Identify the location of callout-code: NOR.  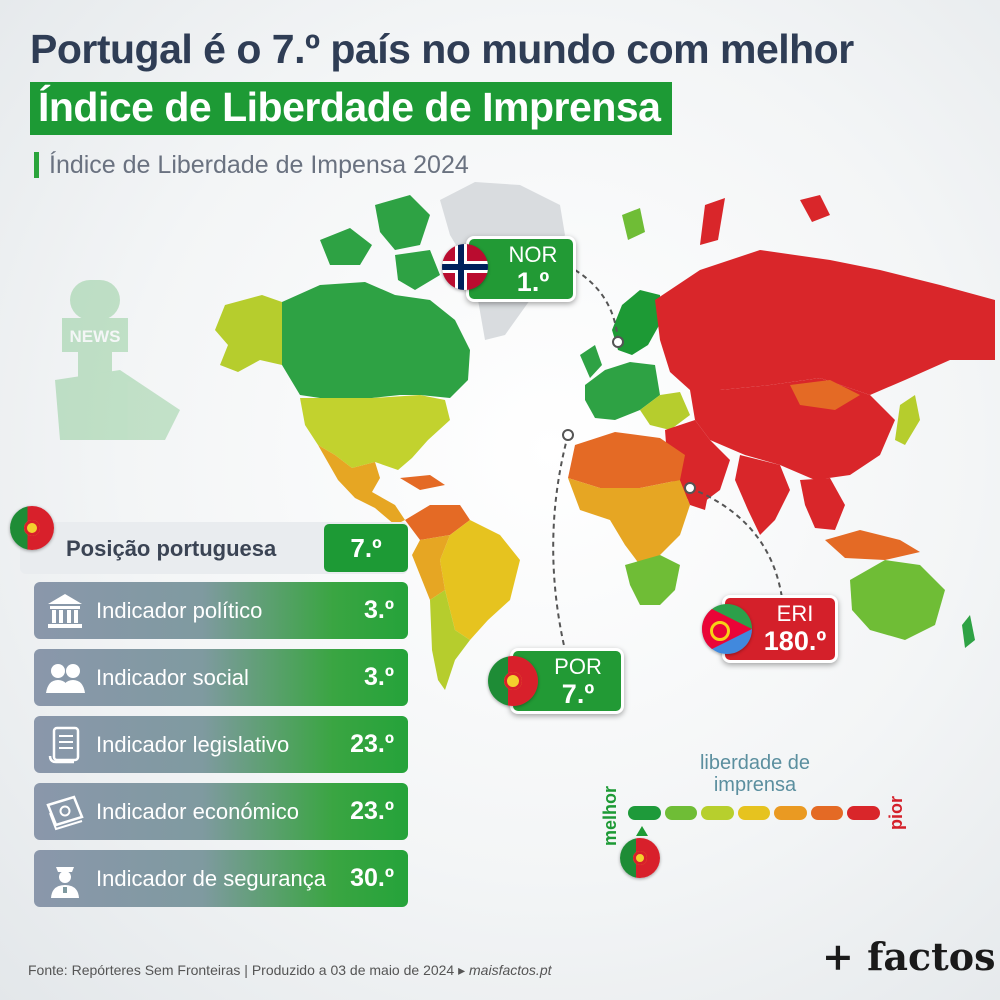
(533, 254).